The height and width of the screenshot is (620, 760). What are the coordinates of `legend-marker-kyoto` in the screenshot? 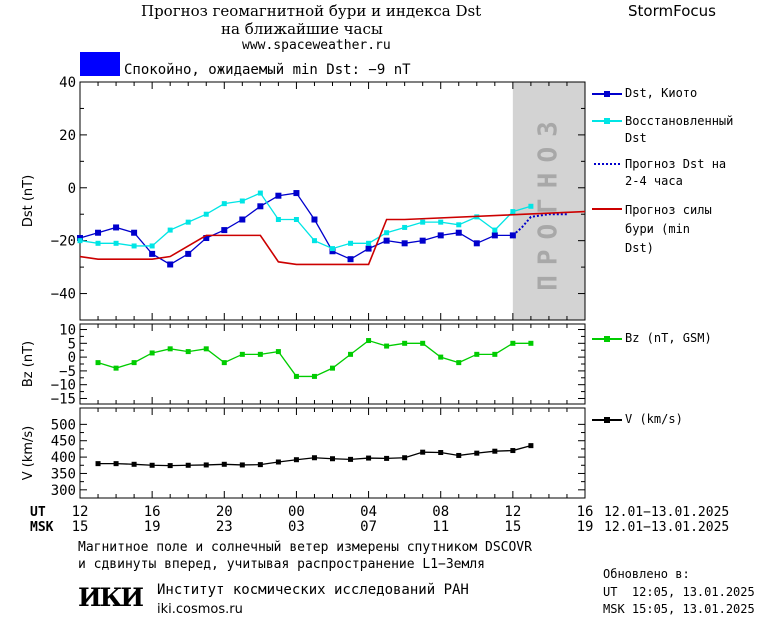 It's located at (607, 94).